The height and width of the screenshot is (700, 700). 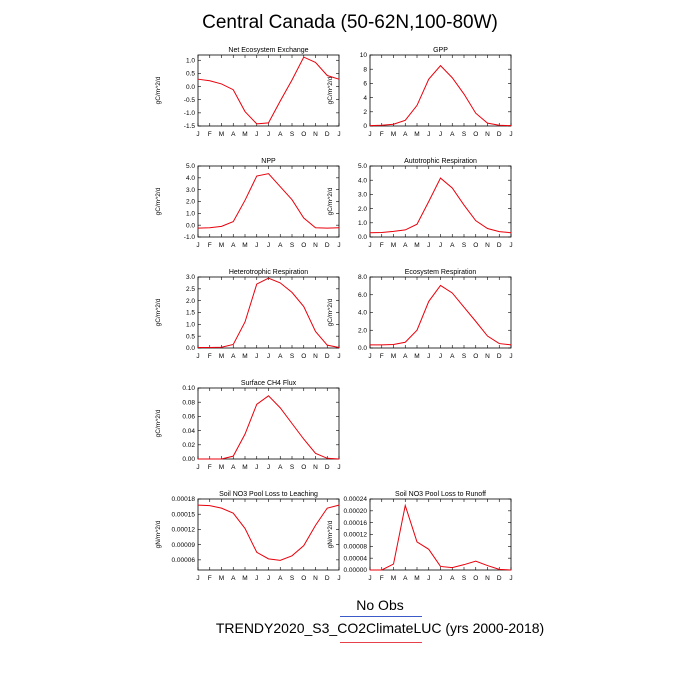 What do you see at coordinates (364, 55) in the screenshot?
I see `y-tick-label: 10` at bounding box center [364, 55].